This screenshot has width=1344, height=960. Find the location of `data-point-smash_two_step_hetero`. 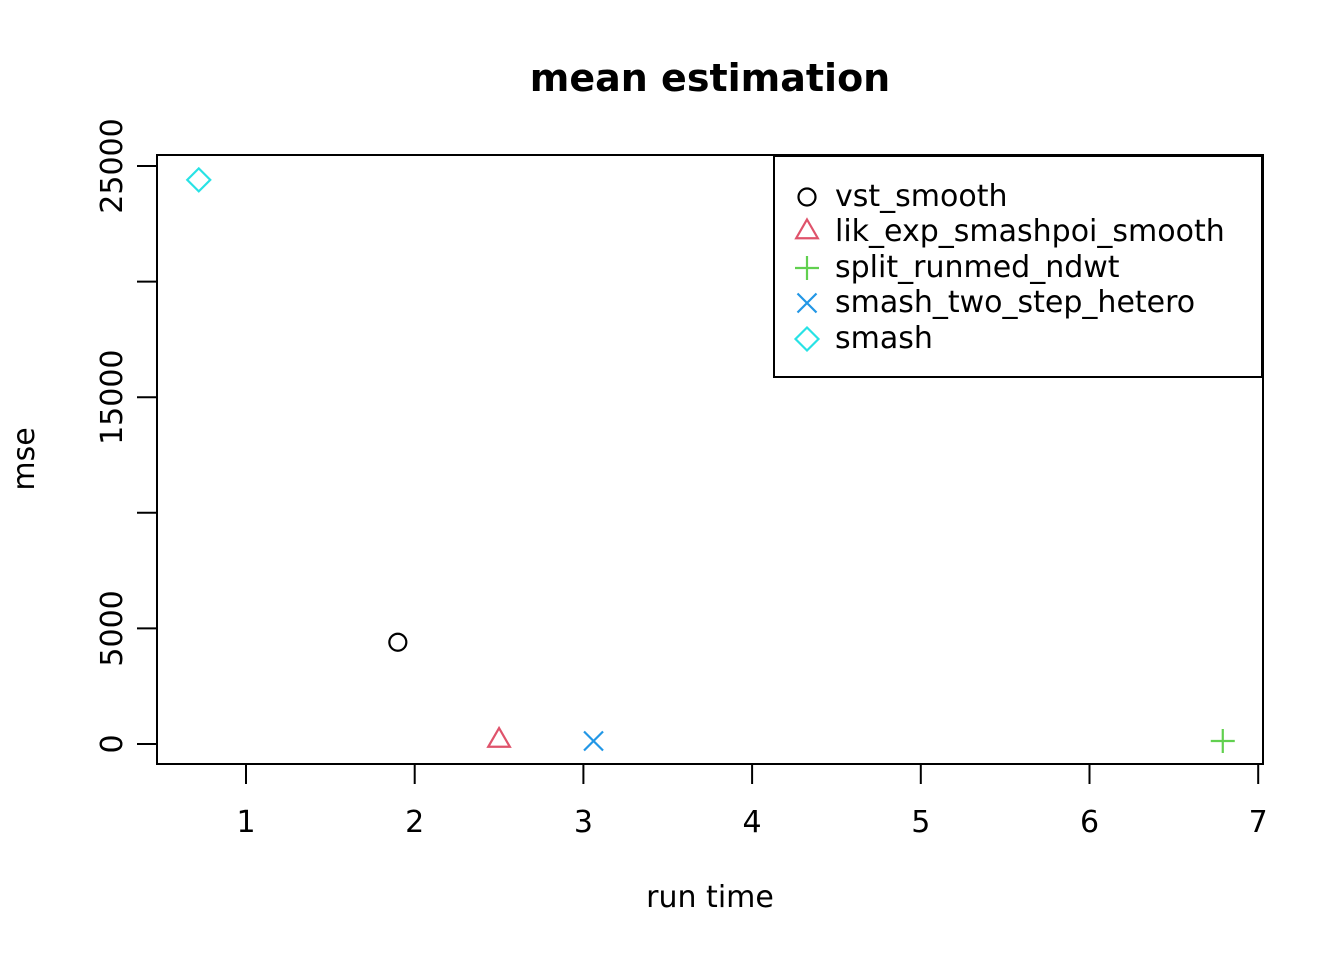

data-point-smash_two_step_hetero is located at coordinates (593, 741).